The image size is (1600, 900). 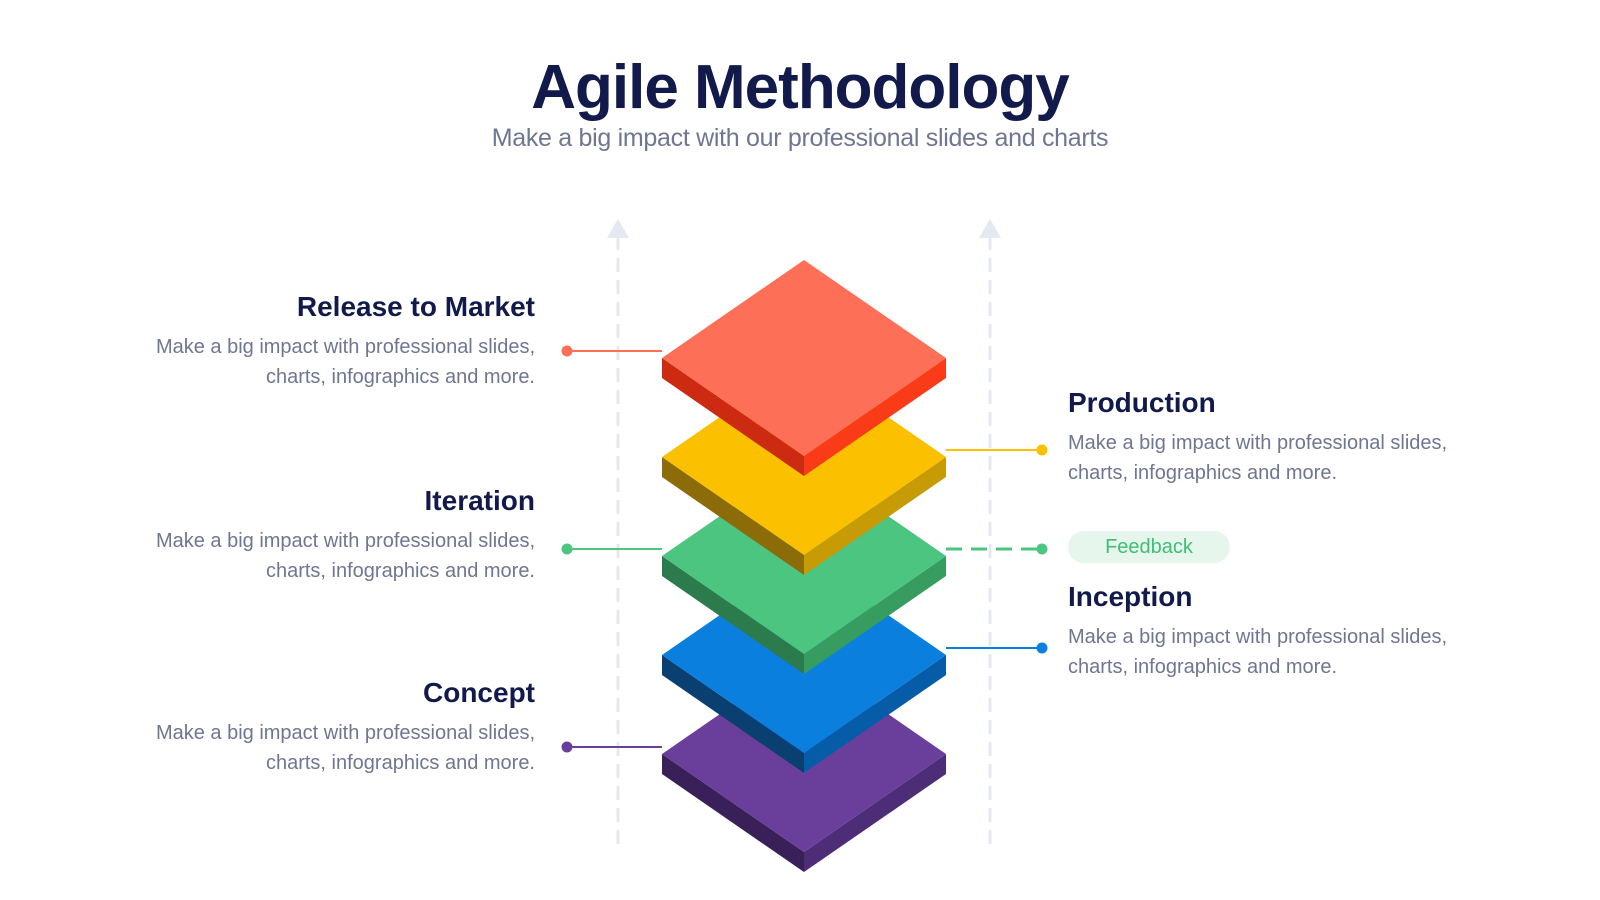 I want to click on production-title: Production, so click(x=1142, y=402).